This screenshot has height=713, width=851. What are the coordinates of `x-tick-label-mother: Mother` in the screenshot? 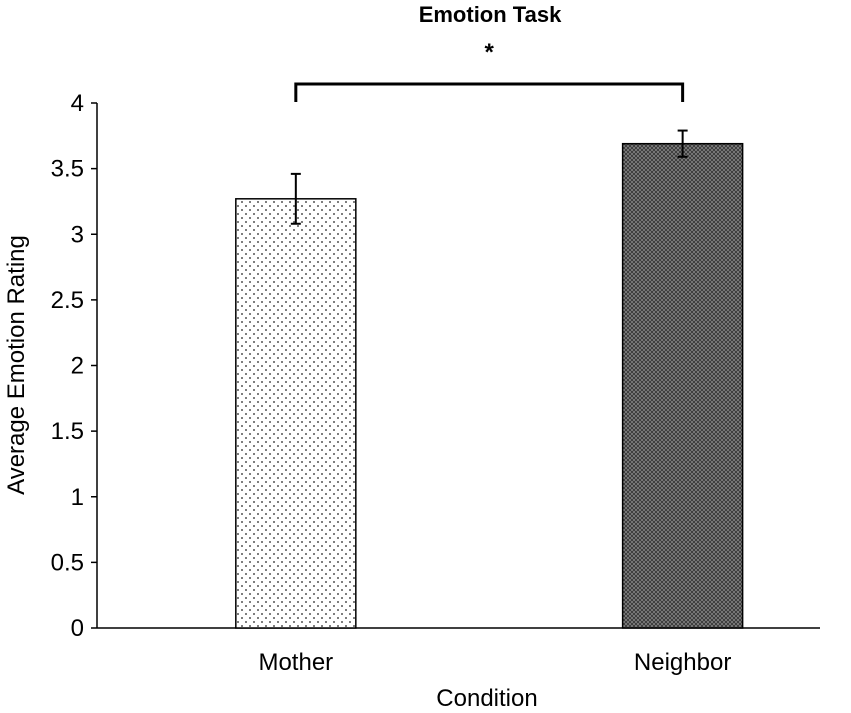 It's located at (295, 662).